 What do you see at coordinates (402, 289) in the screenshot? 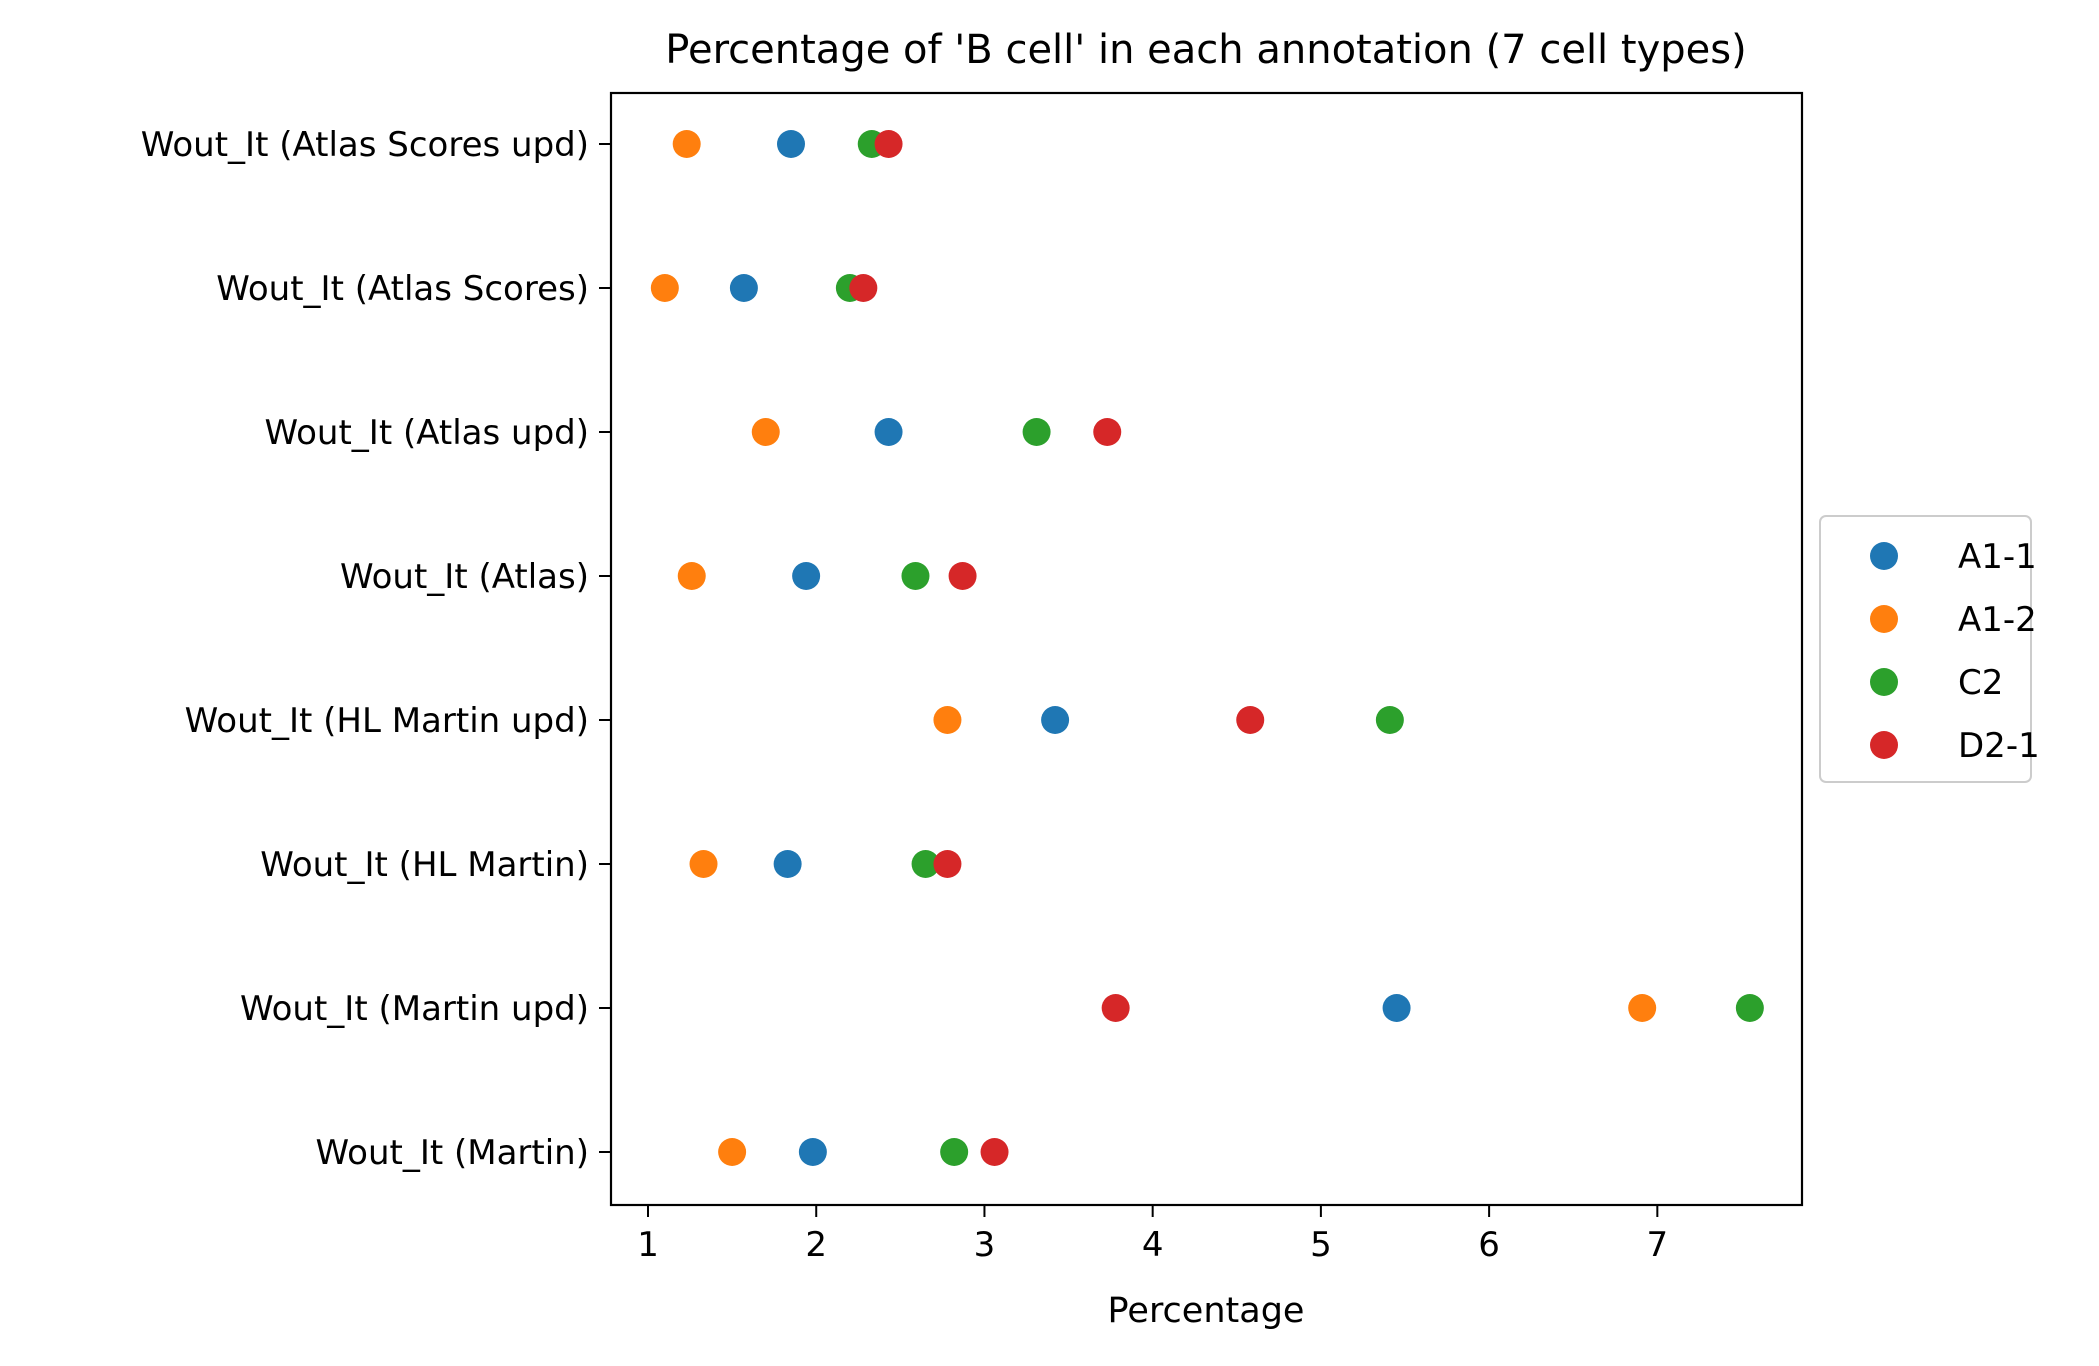
I see `y-tick-label: Wout_It (Atlas Scores)` at bounding box center [402, 289].